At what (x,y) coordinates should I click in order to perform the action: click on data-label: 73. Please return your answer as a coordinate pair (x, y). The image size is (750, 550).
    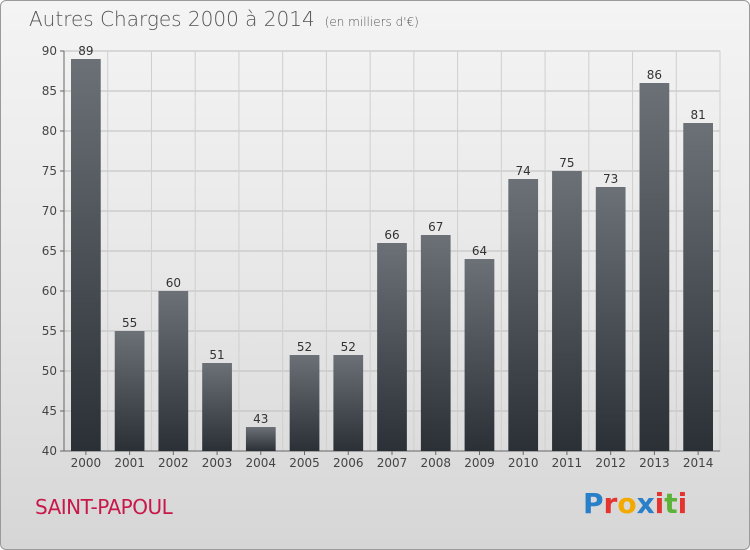
    Looking at the image, I should click on (610, 179).